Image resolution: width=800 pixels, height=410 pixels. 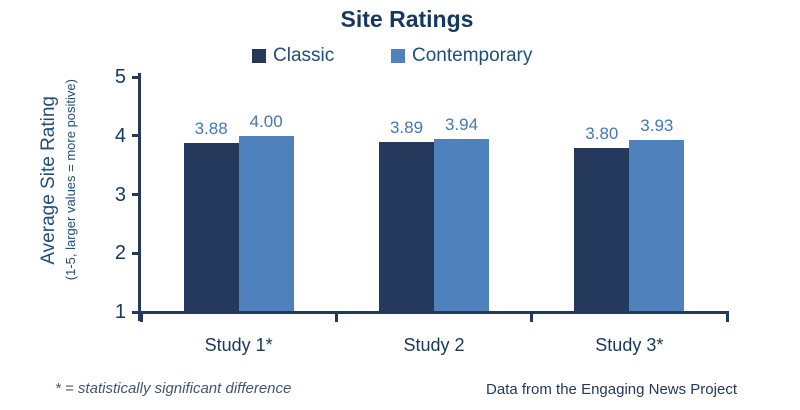 What do you see at coordinates (259, 56) in the screenshot?
I see `legend-swatch-classic` at bounding box center [259, 56].